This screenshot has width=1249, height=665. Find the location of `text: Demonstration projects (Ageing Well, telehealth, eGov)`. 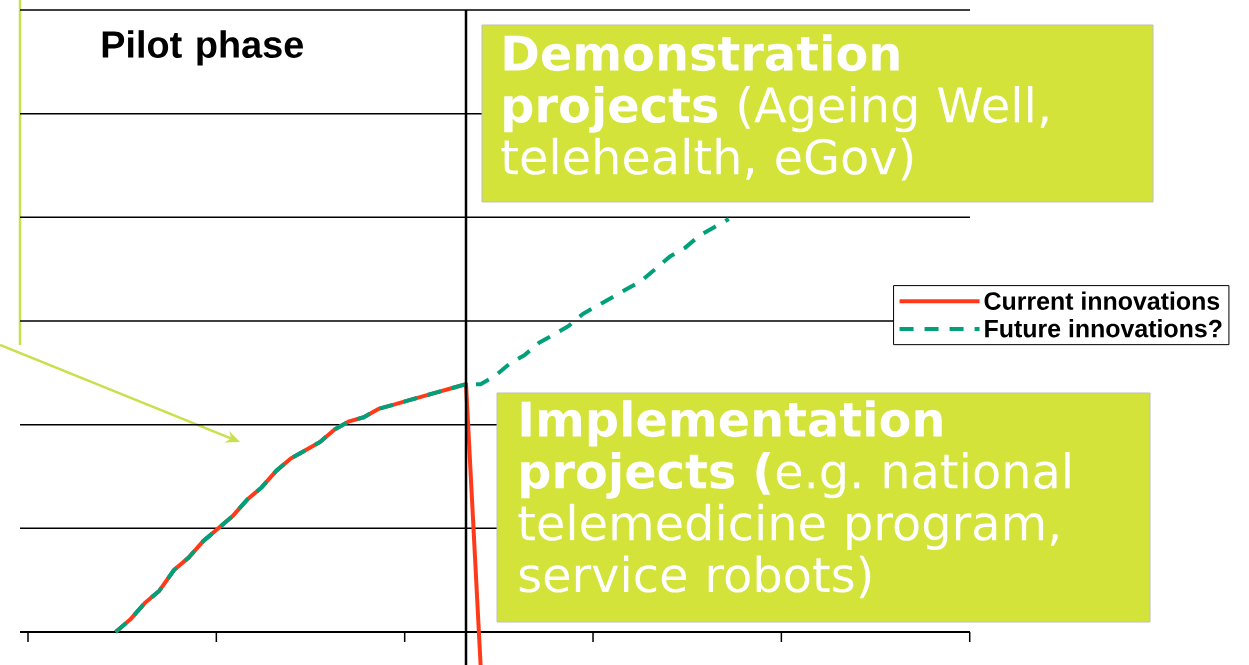

text: Demonstration projects (Ageing Well, telehealth, eGov) is located at coordinates (774, 107).